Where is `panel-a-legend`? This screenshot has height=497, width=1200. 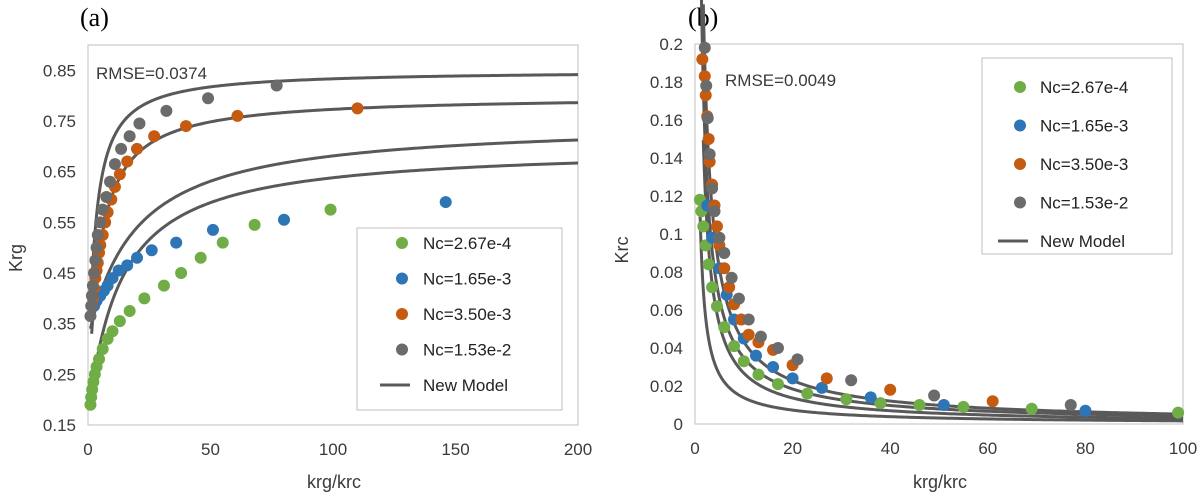
panel-a-legend is located at coordinates (459, 319).